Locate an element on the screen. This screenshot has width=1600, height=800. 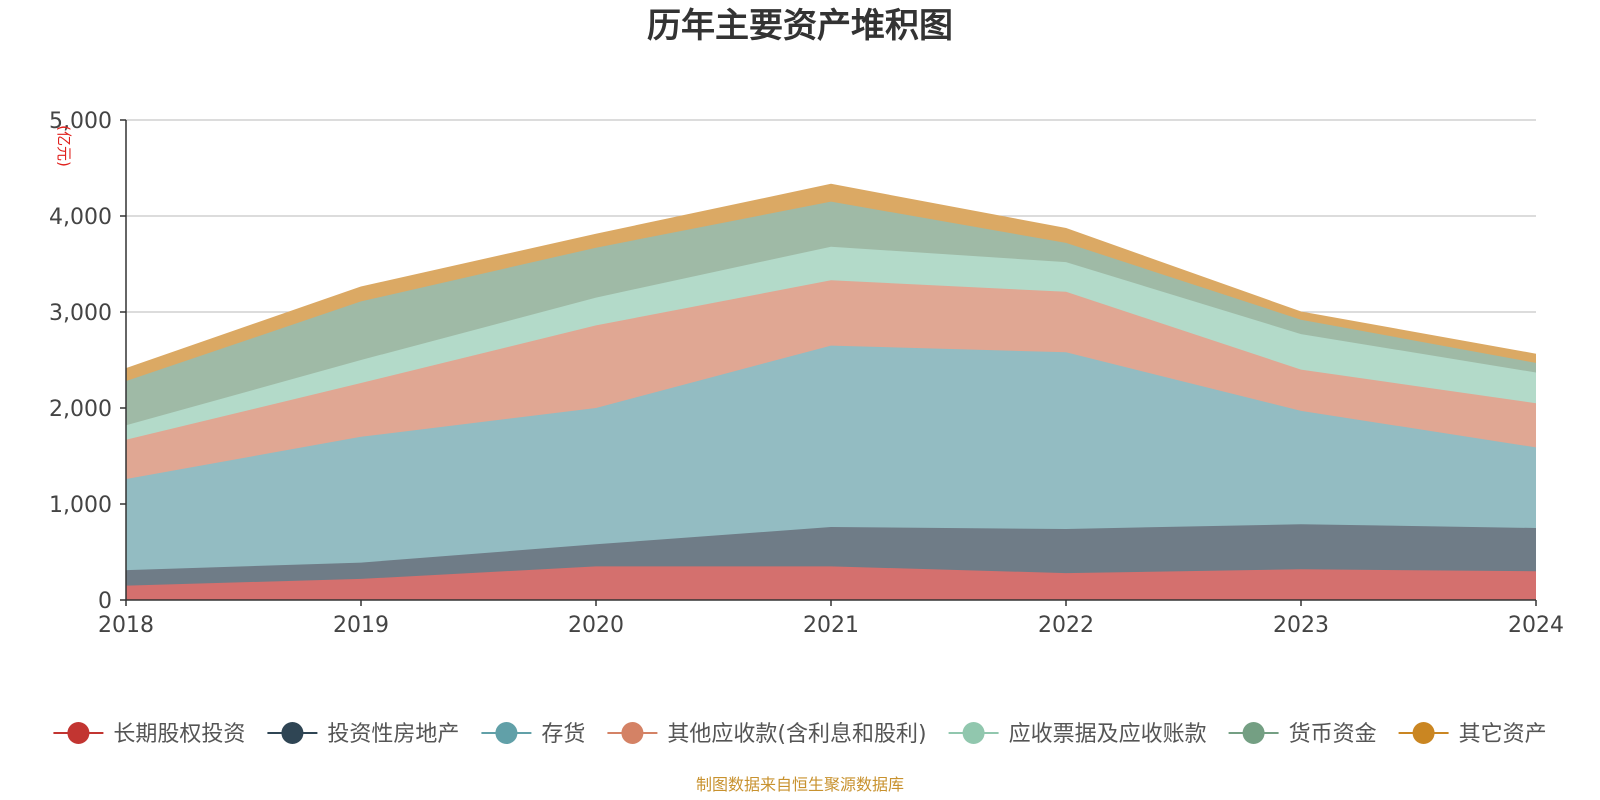
chart-title: 历年主要资产堆积图 is located at coordinates (800, 26).